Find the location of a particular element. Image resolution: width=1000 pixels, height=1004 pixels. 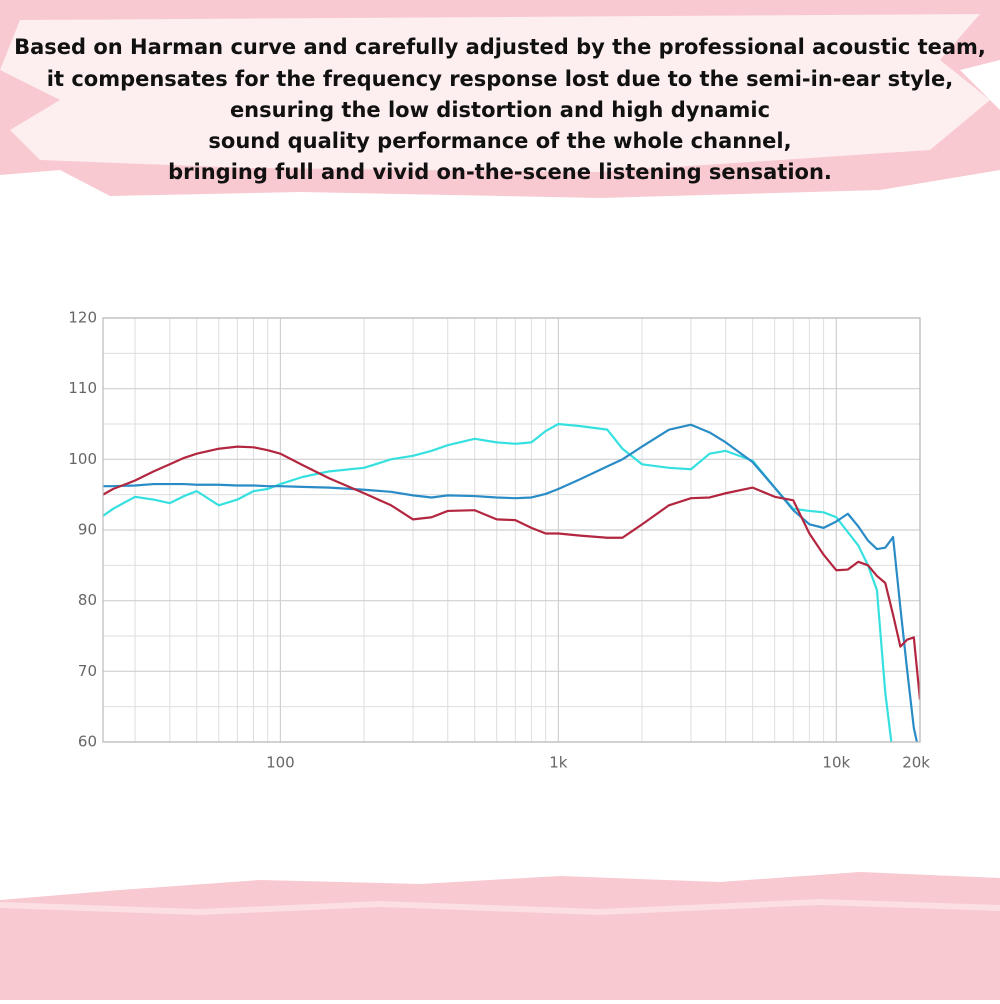

y-tick-label: 70 is located at coordinates (87, 671).